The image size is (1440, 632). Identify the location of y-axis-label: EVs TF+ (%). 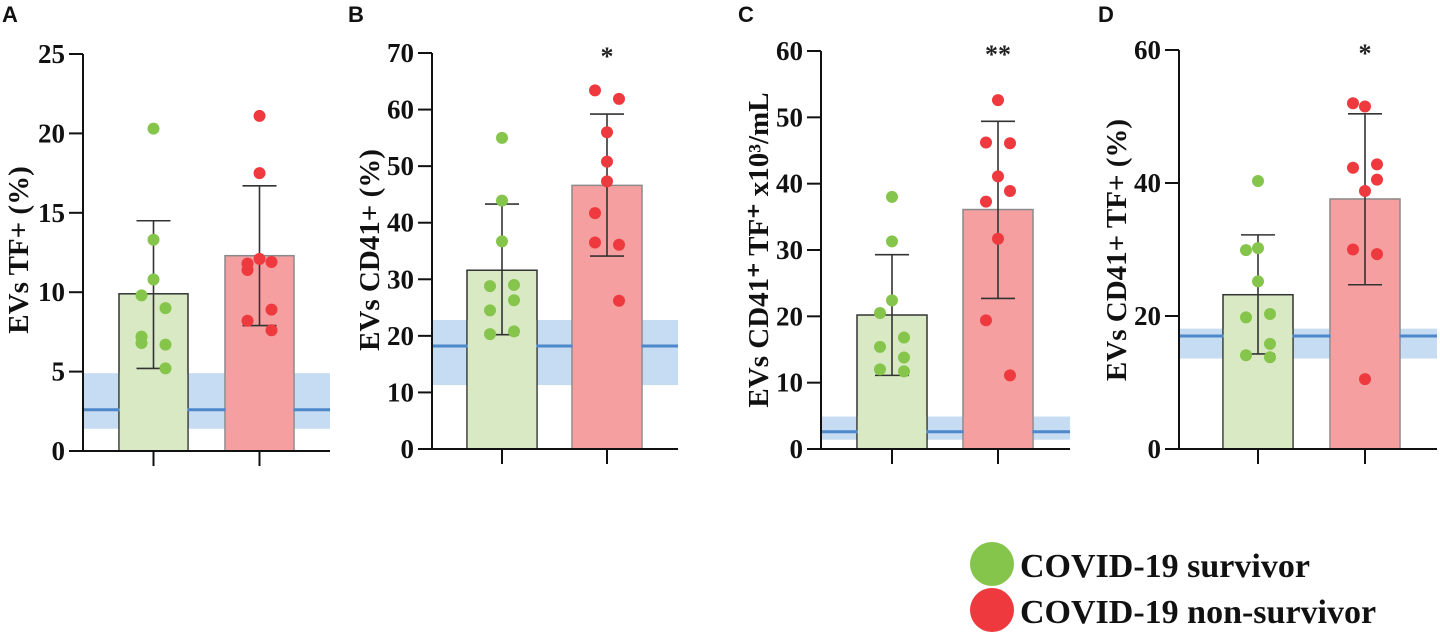
(19, 249).